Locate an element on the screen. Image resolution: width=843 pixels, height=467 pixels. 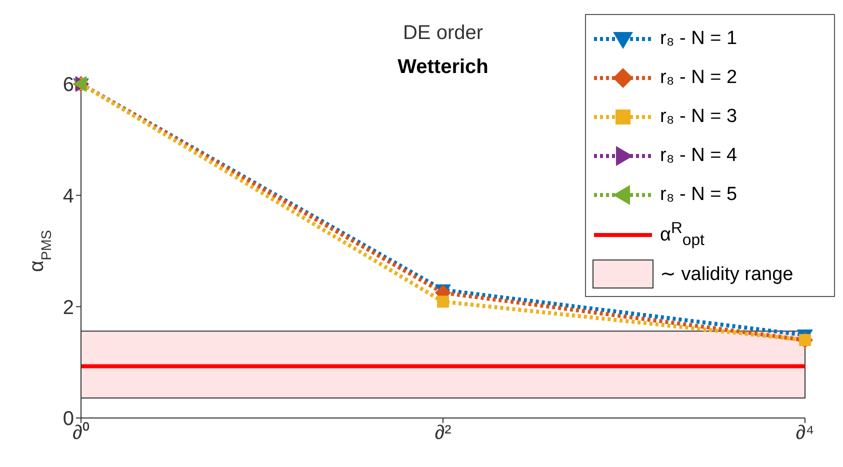
point is located at coordinates (443, 302).